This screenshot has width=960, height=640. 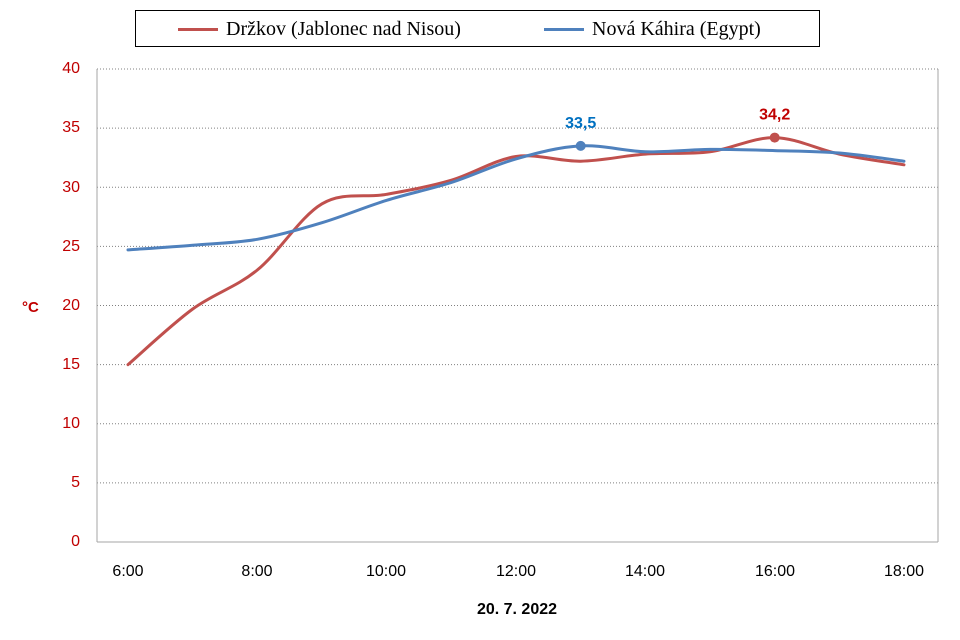 I want to click on x-tick-label: 6:00, so click(x=128, y=571).